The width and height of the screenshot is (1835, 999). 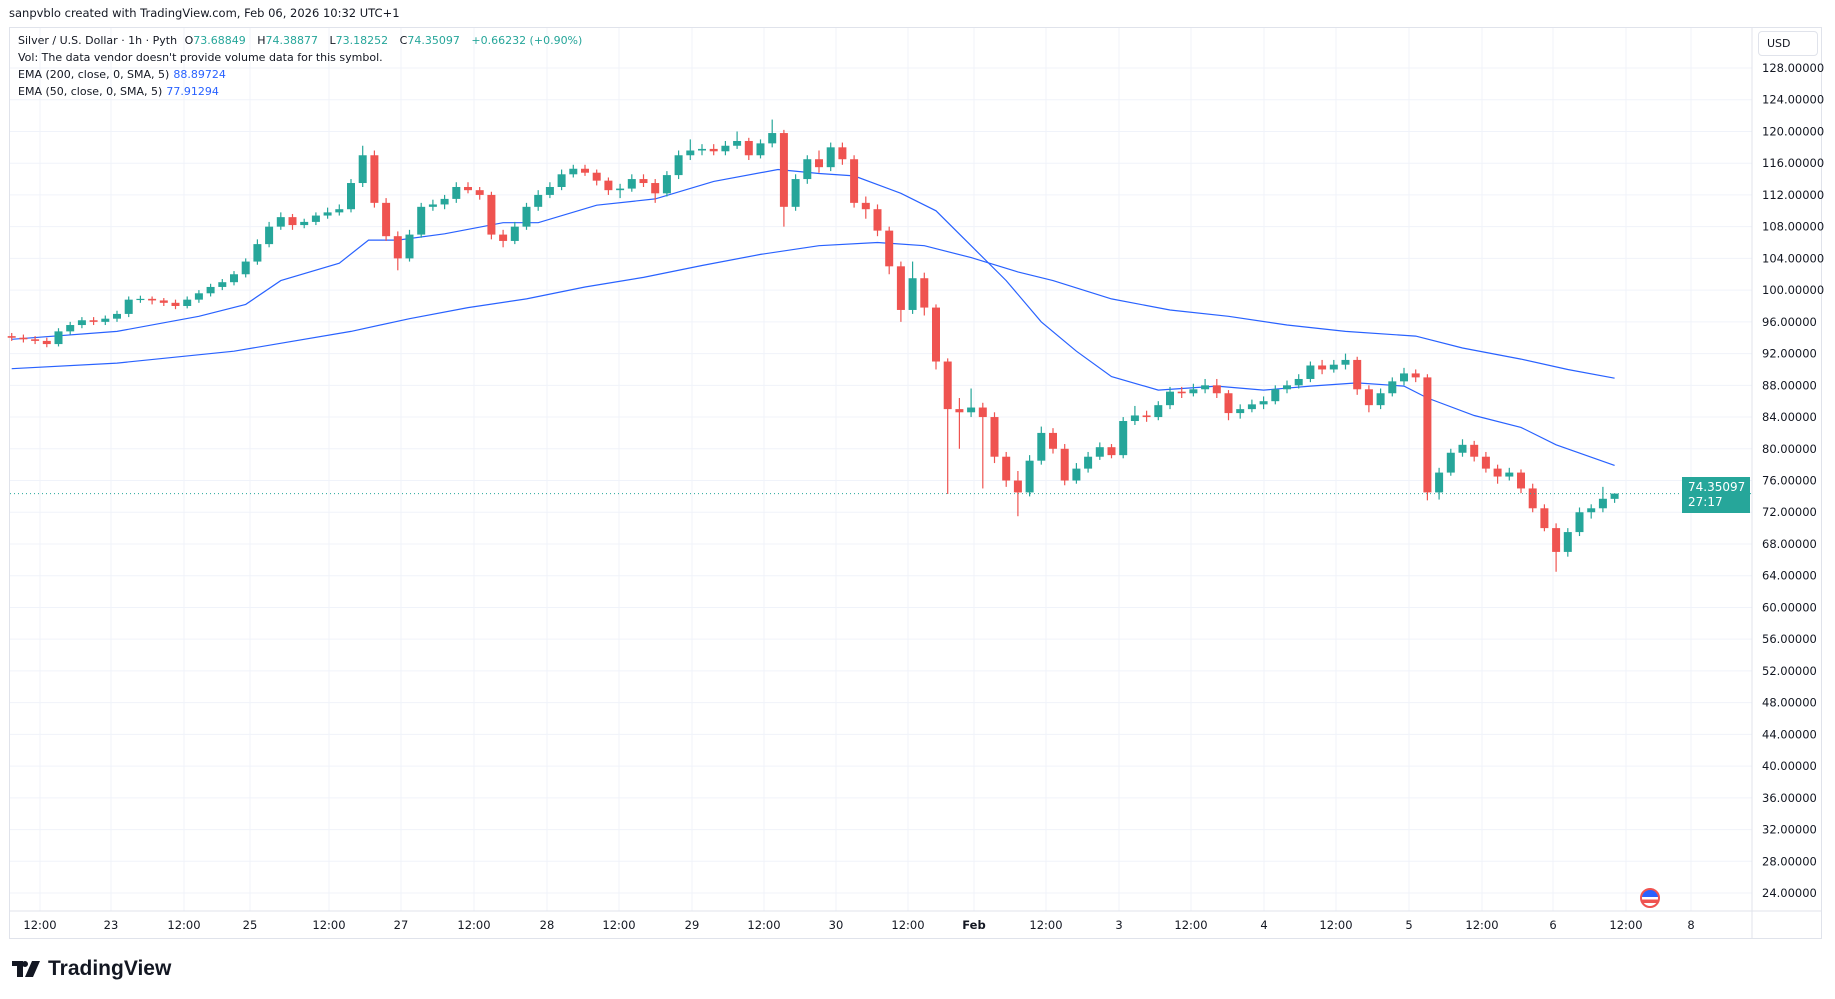 What do you see at coordinates (1650, 898) in the screenshot?
I see `us-flag-icon` at bounding box center [1650, 898].